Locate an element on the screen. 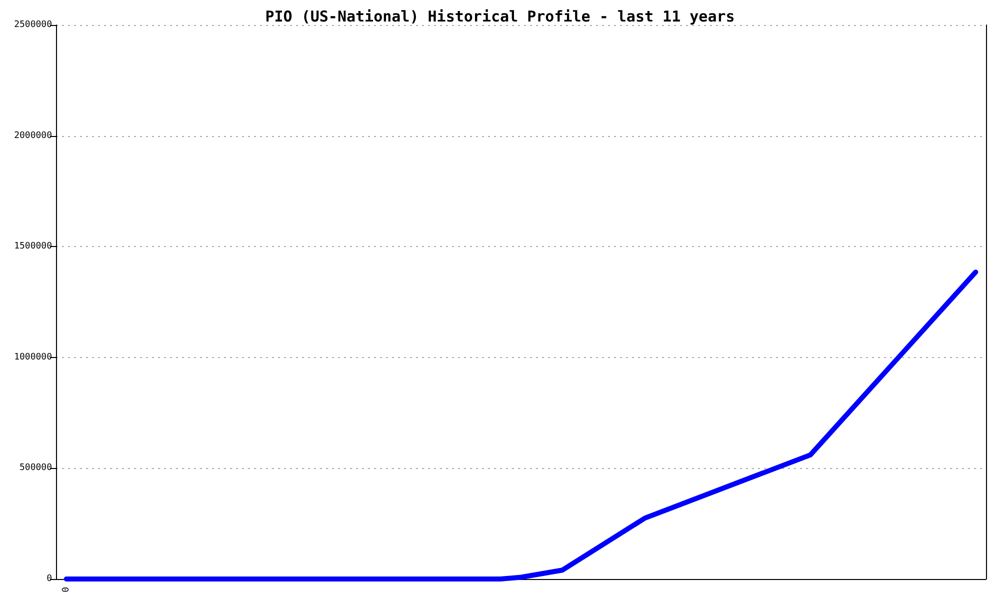 The image size is (1000, 600). y-tick-label: 1000000 is located at coordinates (33, 357).